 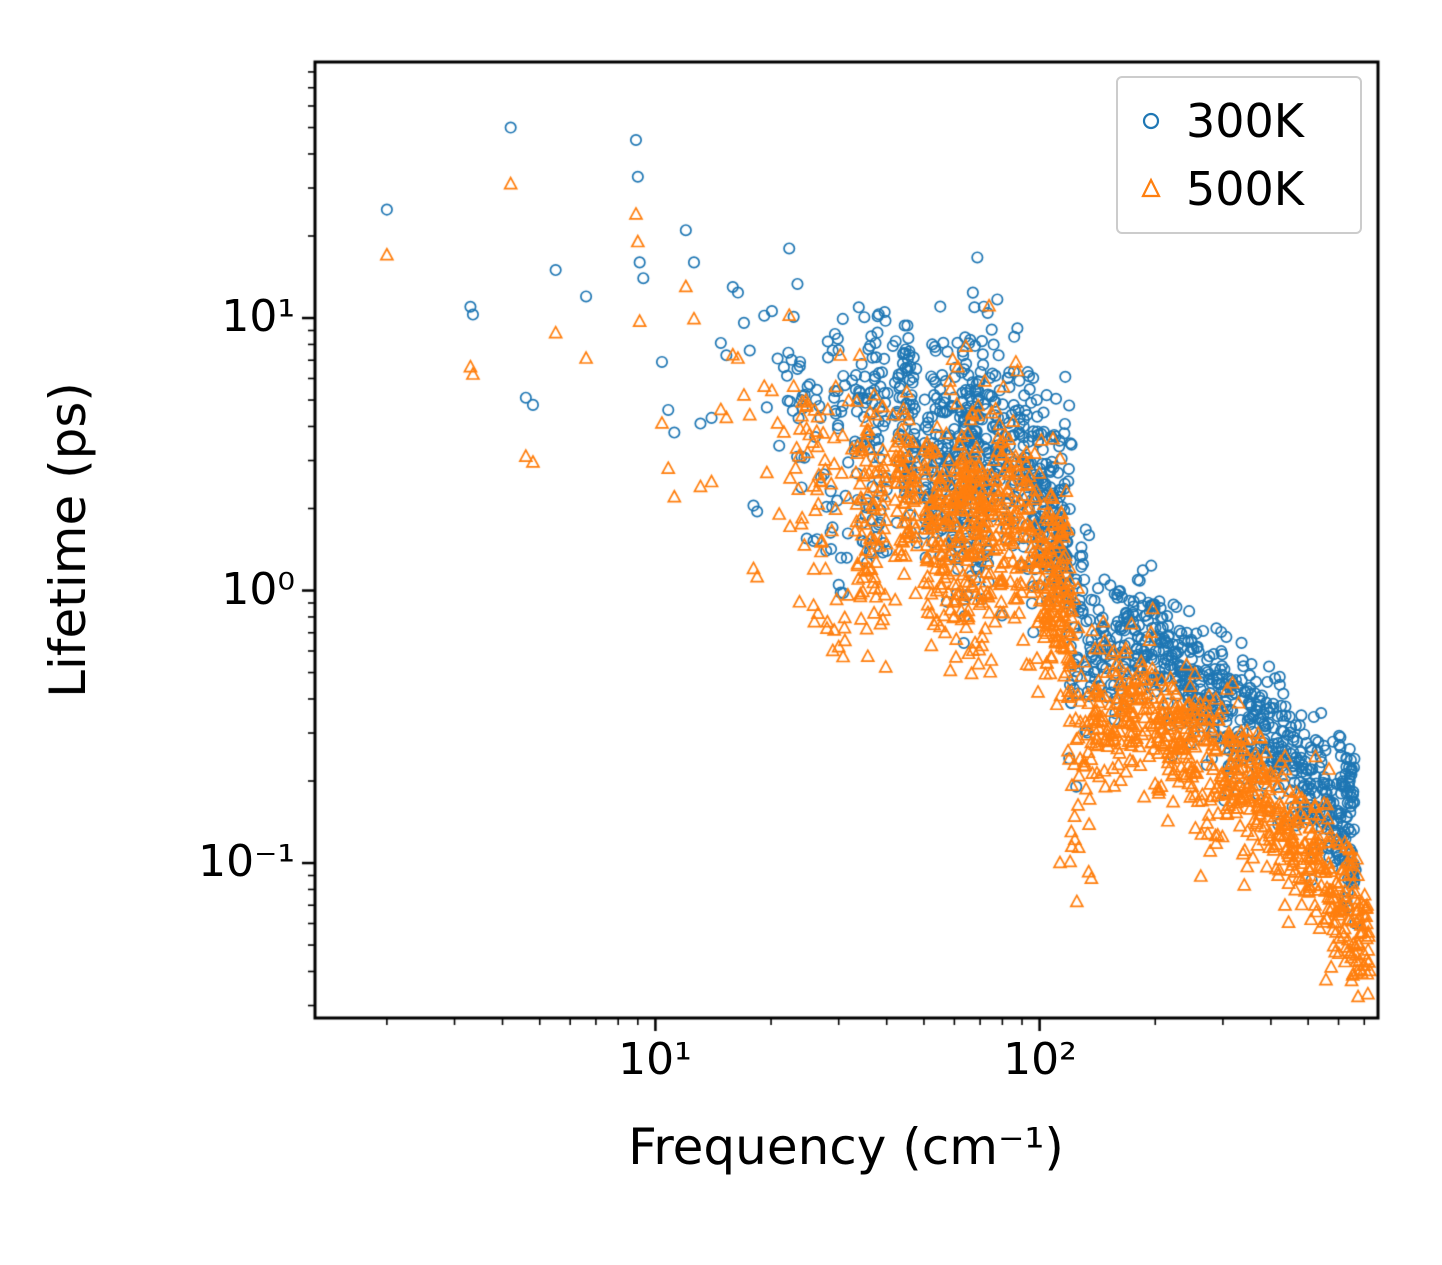 I want to click on y-tick-label-0p1: 10⁻¹, so click(x=246, y=861).